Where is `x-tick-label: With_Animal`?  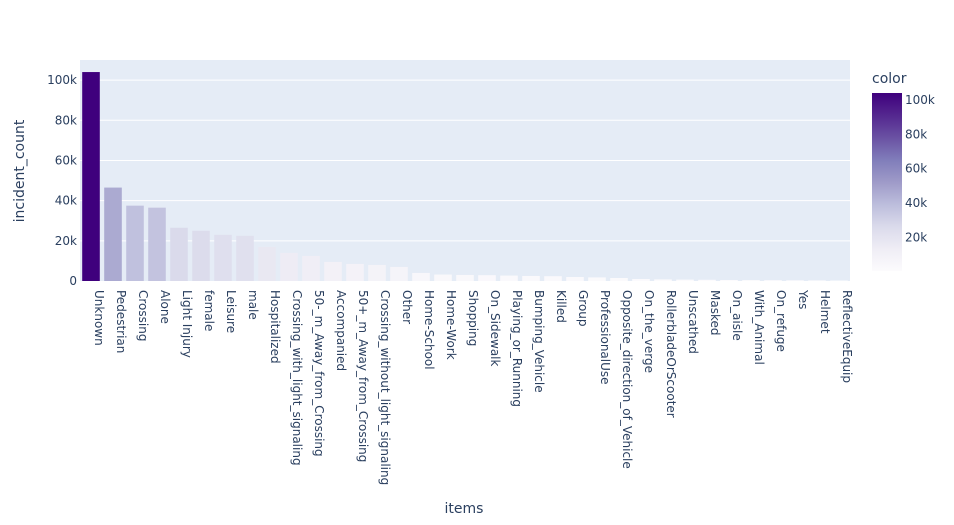 x-tick-label: With_Animal is located at coordinates (759, 327).